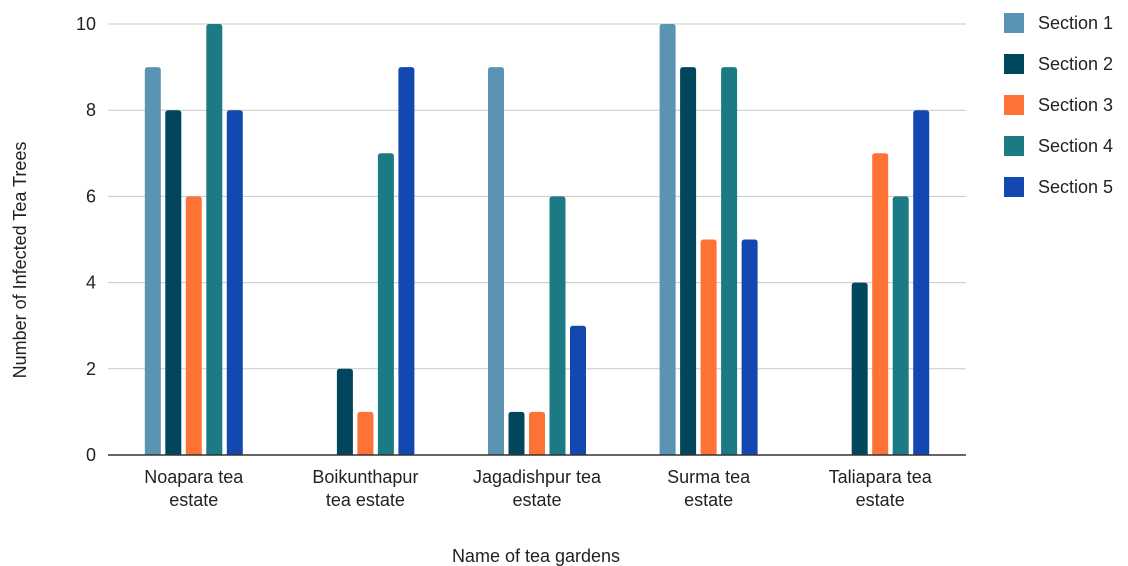 This screenshot has height=566, width=1128. I want to click on legend-label: Section 2, so click(1075, 64).